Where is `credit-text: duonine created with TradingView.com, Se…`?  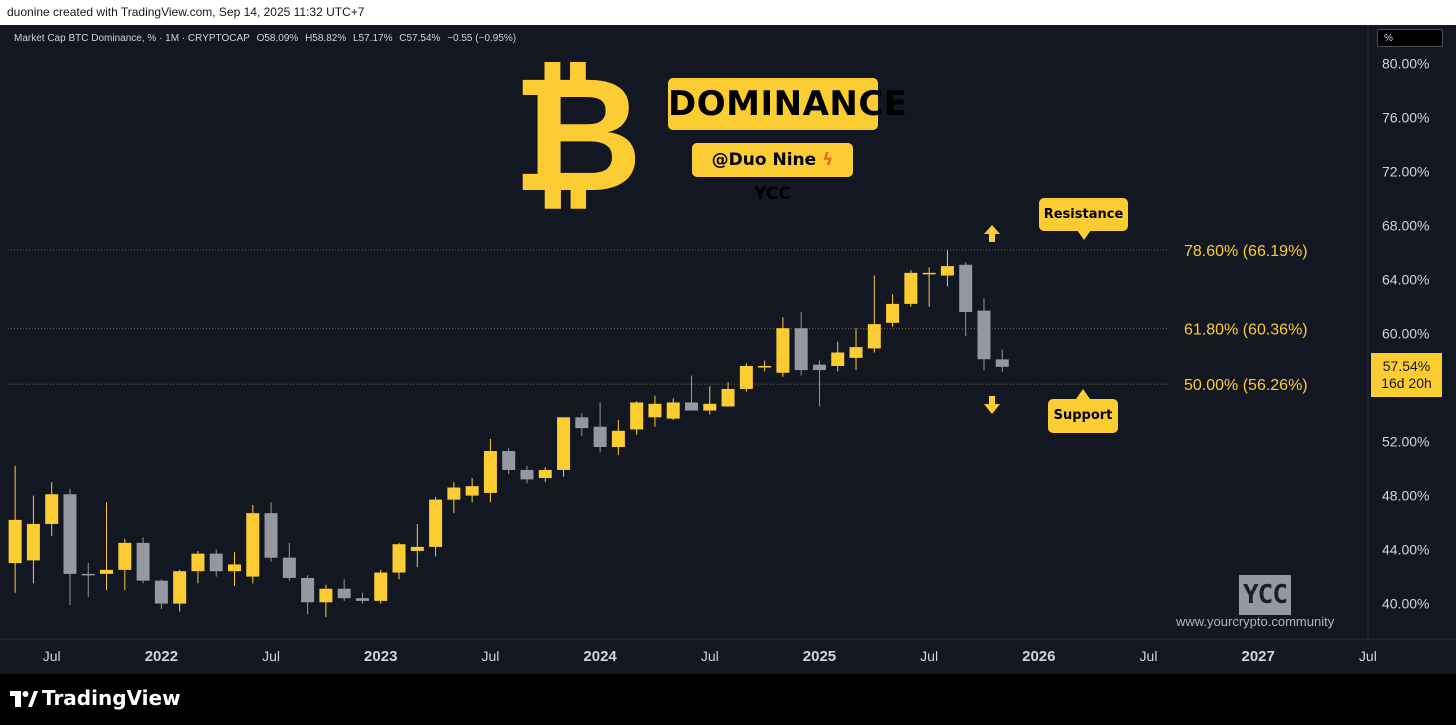
credit-text: duonine created with TradingView.com, Se… is located at coordinates (186, 12).